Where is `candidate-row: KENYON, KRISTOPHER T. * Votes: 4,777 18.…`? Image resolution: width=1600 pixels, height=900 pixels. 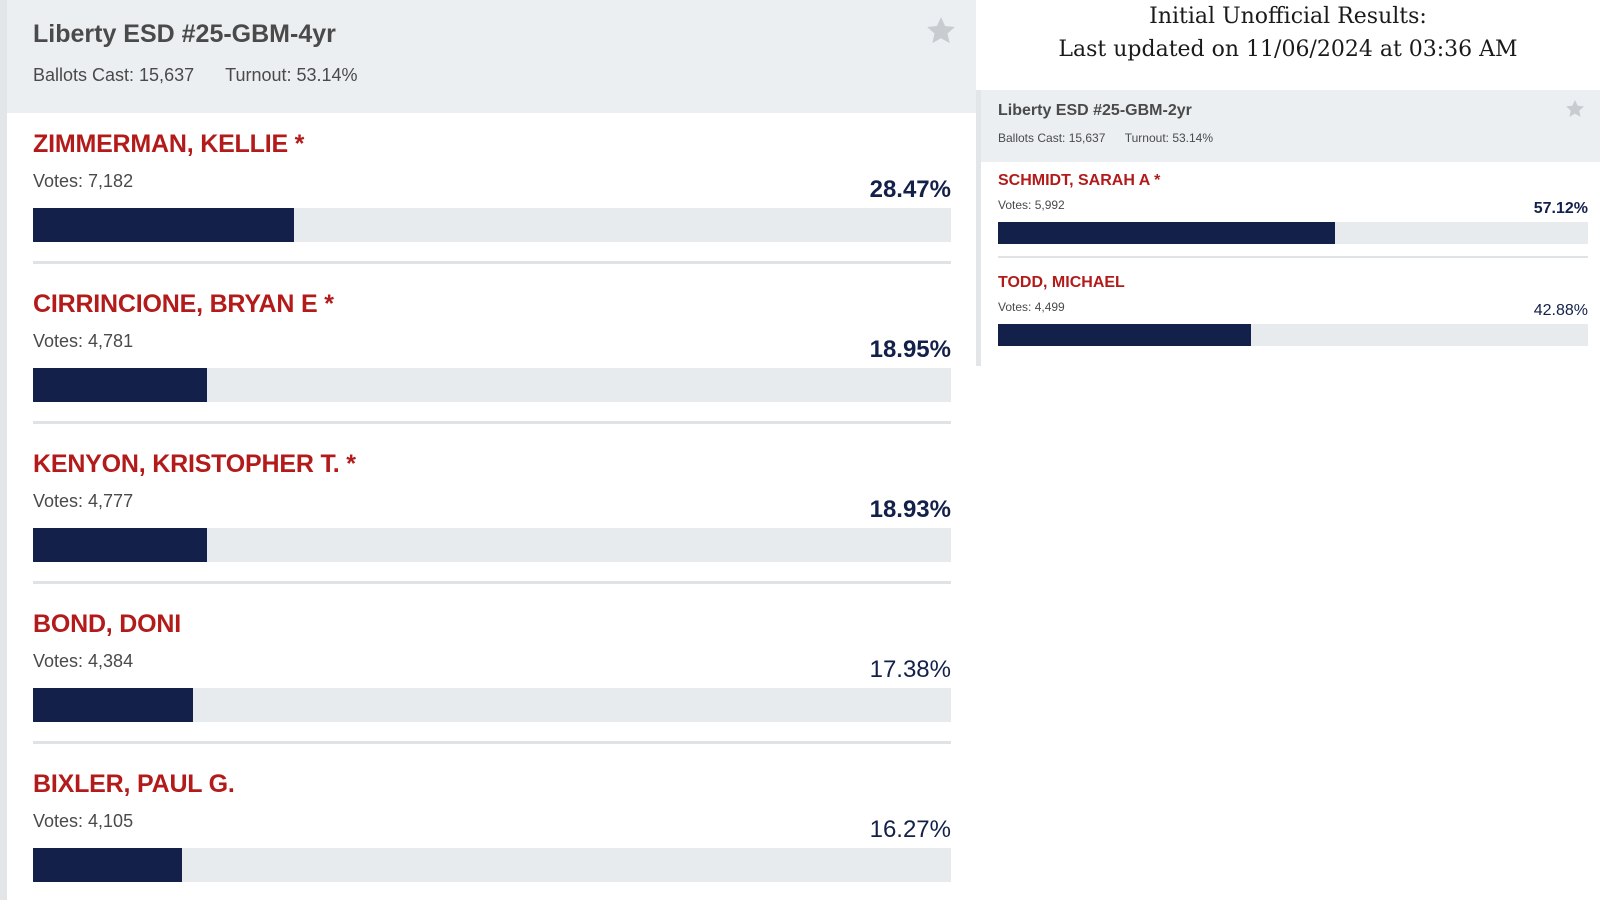 candidate-row: KENYON, KRISTOPHER T. * Votes: 4,777 18.… is located at coordinates (492, 516).